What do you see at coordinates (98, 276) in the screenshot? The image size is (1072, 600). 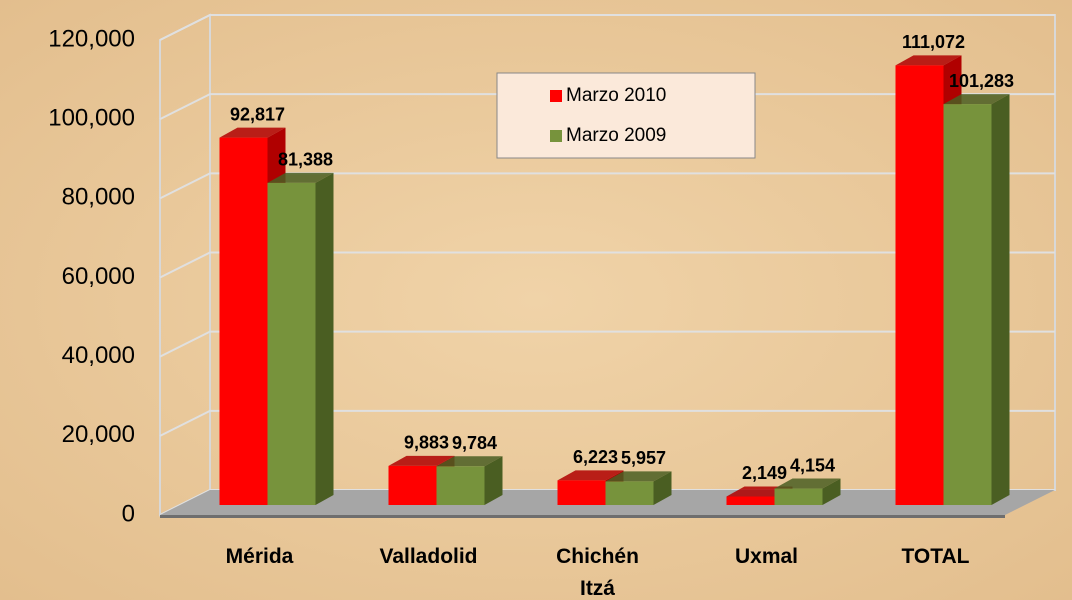 I see `y-tick-label: 60,000` at bounding box center [98, 276].